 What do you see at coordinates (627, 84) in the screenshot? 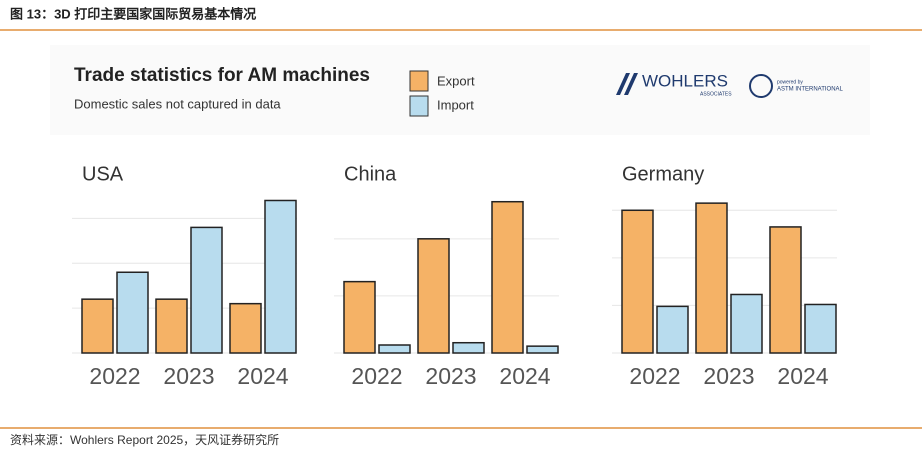
I see `logo-mark` at bounding box center [627, 84].